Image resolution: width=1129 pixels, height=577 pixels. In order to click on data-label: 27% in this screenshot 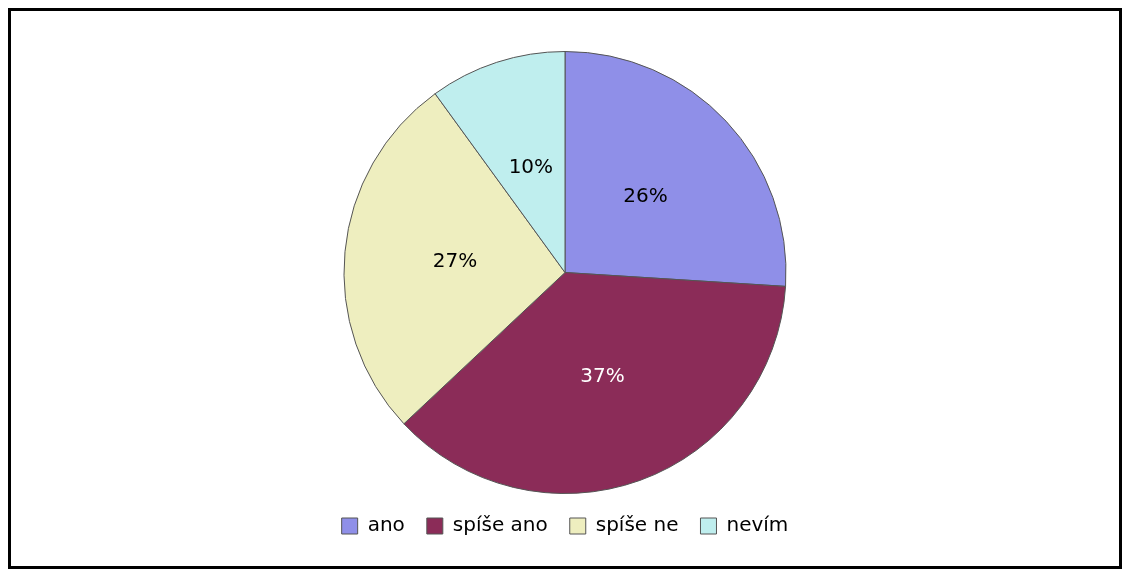, I will do `click(455, 260)`.